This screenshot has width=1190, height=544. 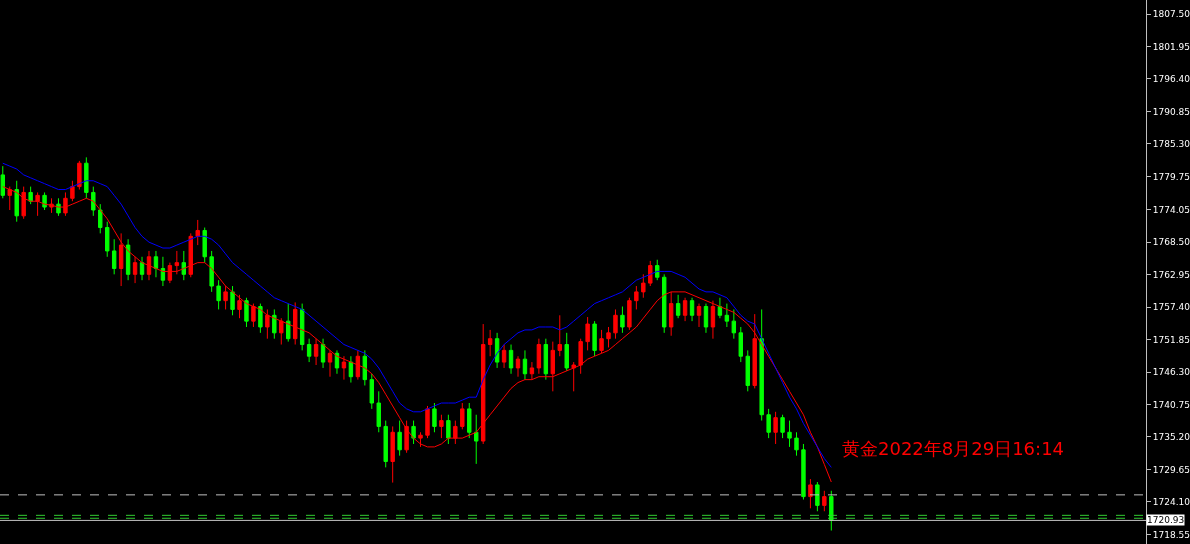 What do you see at coordinates (1171, 307) in the screenshot?
I see `y-tick-label: 1757.40` at bounding box center [1171, 307].